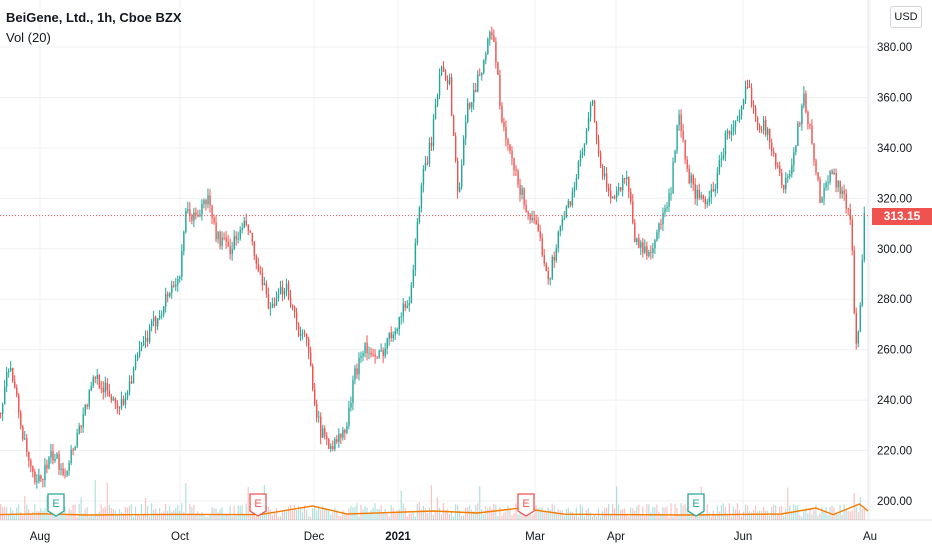 This screenshot has width=932, height=555. What do you see at coordinates (906, 17) in the screenshot?
I see `currency-button: USD` at bounding box center [906, 17].